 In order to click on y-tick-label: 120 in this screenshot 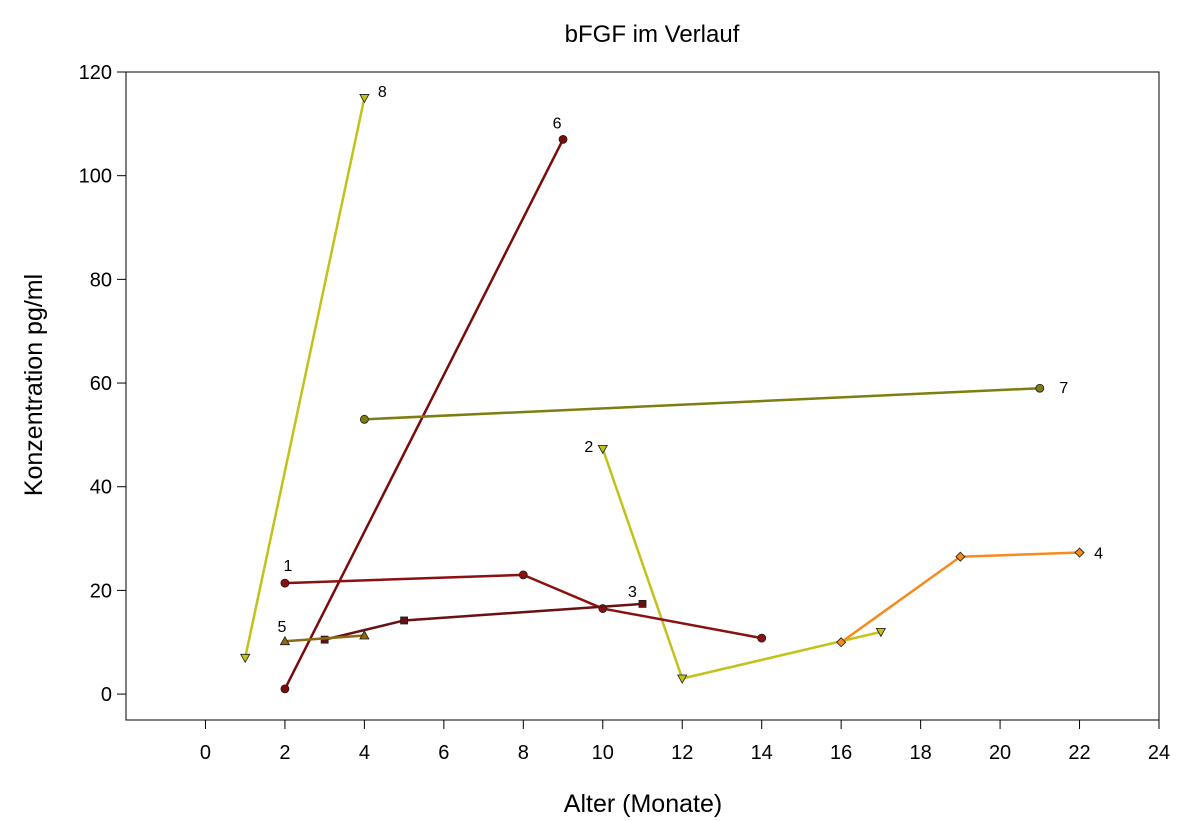, I will do `click(95, 73)`.